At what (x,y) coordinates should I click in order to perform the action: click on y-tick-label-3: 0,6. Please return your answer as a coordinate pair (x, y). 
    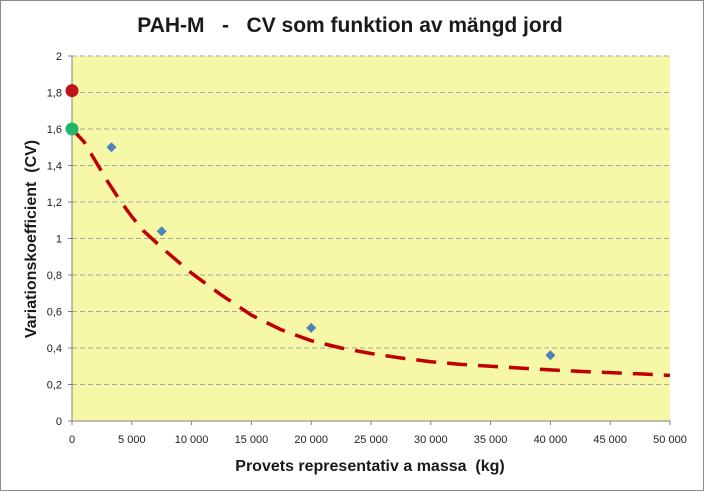
    Looking at the image, I should click on (54, 313).